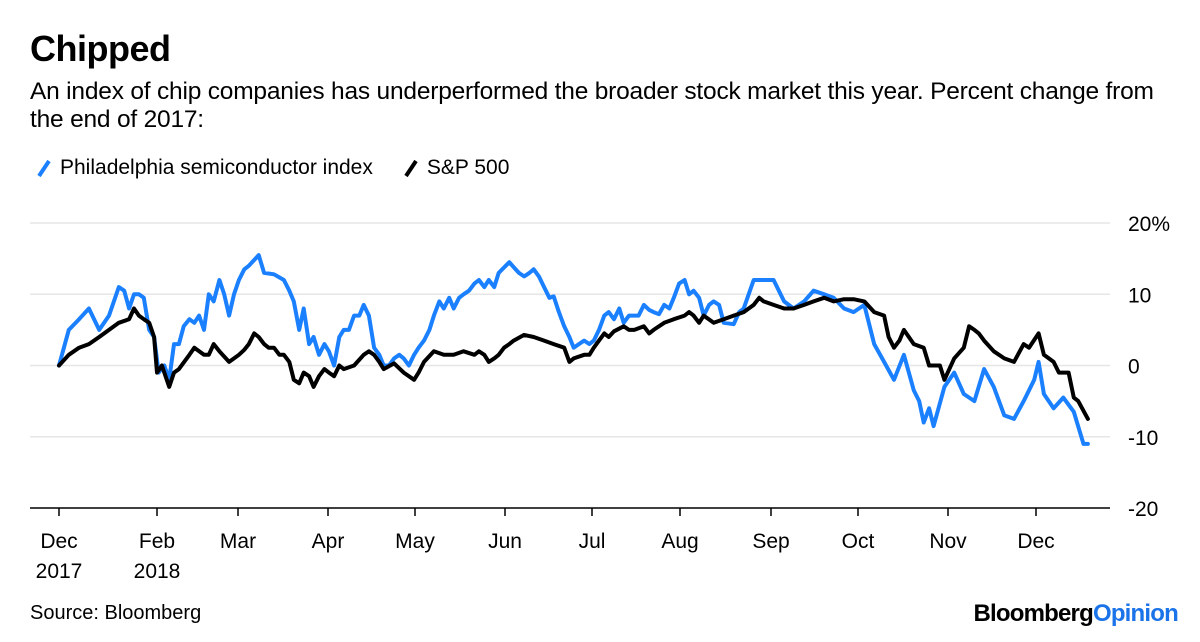 This screenshot has height=642, width=1200. Describe the element at coordinates (1143, 509) in the screenshot. I see `y-tick-label: -20` at that location.